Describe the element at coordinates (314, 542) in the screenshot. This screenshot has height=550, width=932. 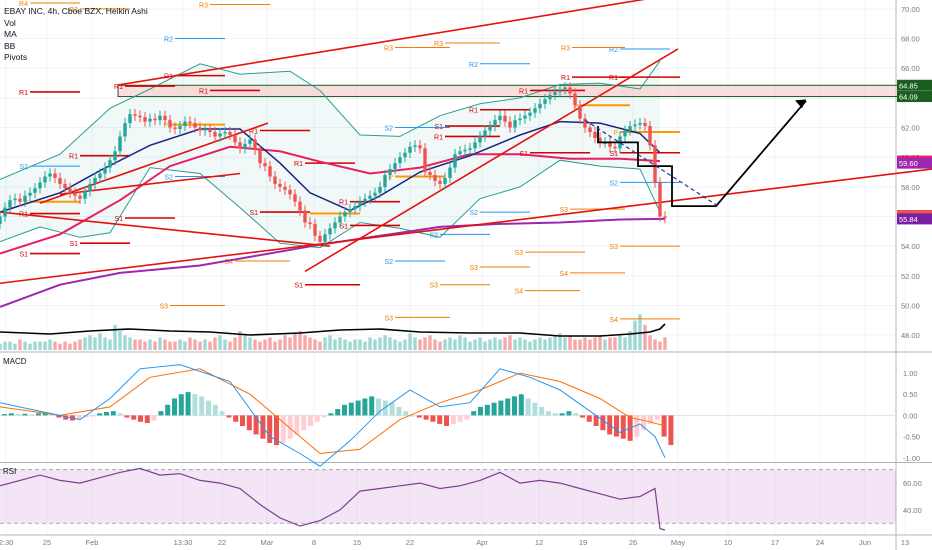
I see `time-tick-label: 8` at that location.